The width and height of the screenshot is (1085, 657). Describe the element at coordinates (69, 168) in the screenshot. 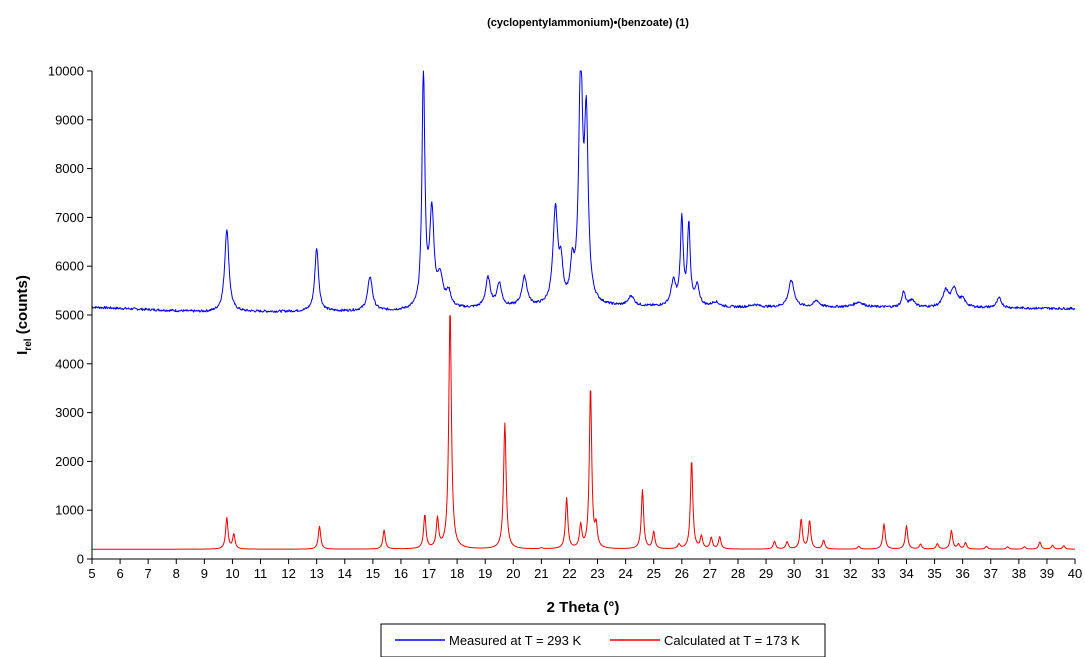

I see `y-tick-label: 8000` at that location.